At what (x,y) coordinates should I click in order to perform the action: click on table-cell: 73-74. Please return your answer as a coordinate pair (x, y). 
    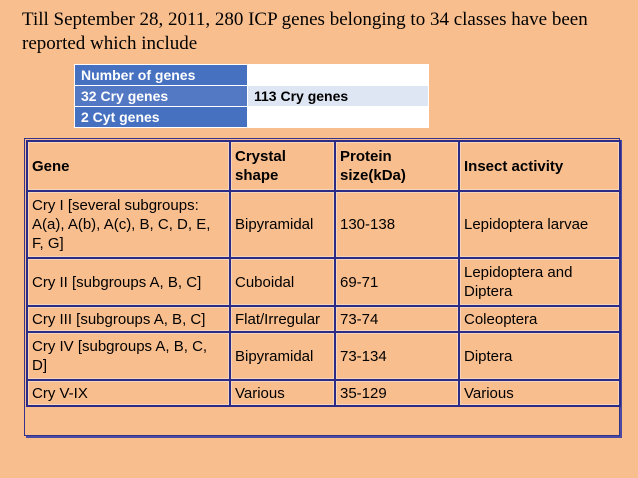
    Looking at the image, I should click on (397, 319).